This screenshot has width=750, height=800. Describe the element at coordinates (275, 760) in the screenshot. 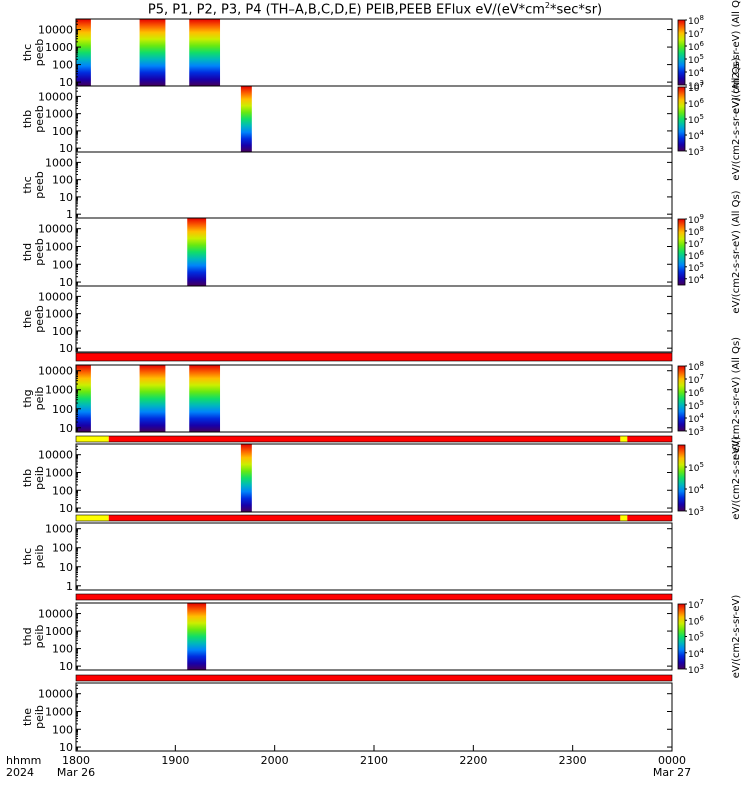

I see `x-tick-label: 2000` at that location.